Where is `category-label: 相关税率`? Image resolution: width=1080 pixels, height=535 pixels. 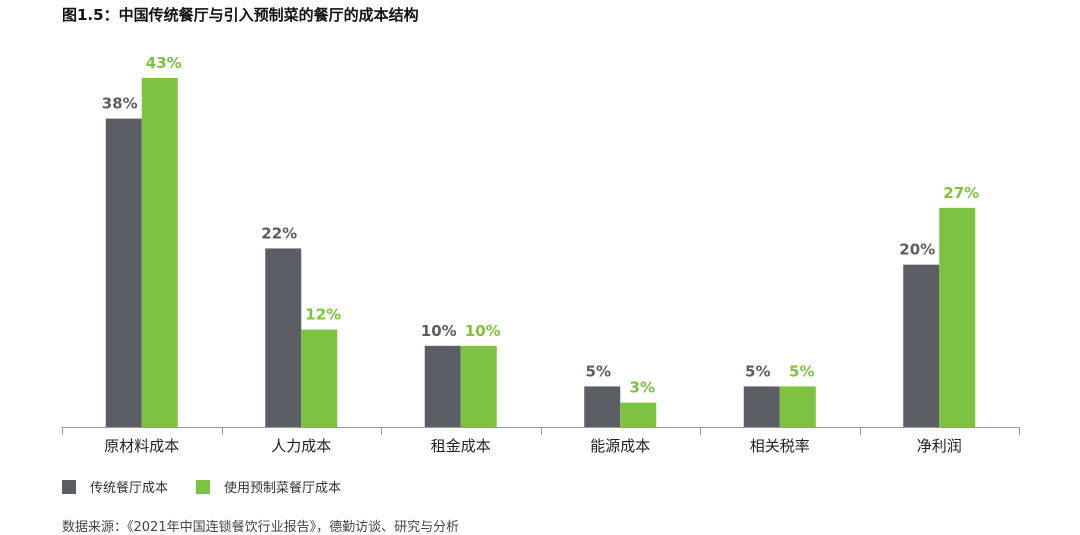
category-label: 相关税率 is located at coordinates (780, 446).